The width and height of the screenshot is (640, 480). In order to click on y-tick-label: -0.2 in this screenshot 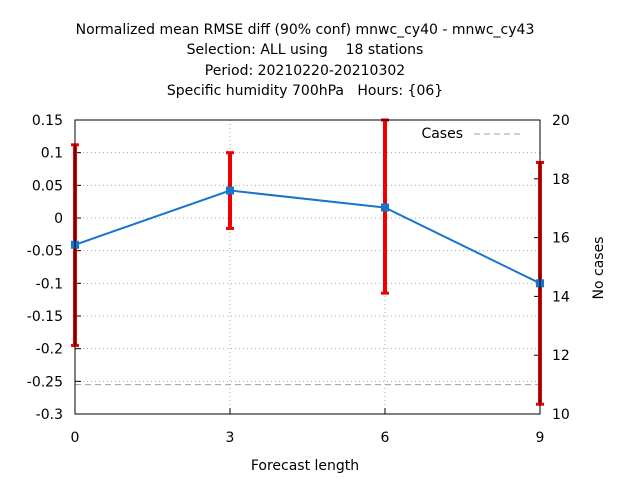, I will do `click(49, 350)`.